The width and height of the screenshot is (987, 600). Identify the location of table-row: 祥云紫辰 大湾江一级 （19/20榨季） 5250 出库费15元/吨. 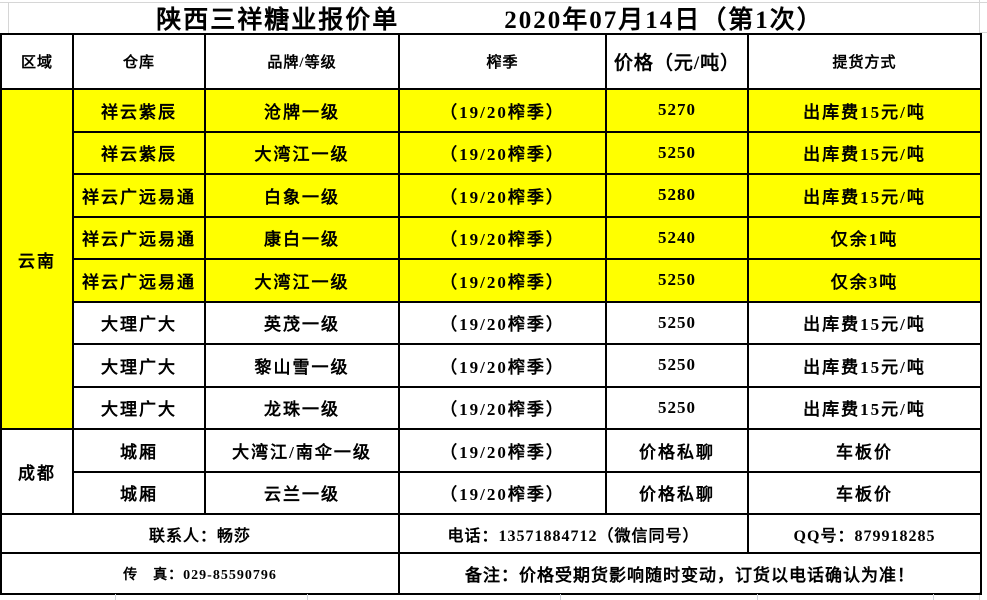
(491, 152).